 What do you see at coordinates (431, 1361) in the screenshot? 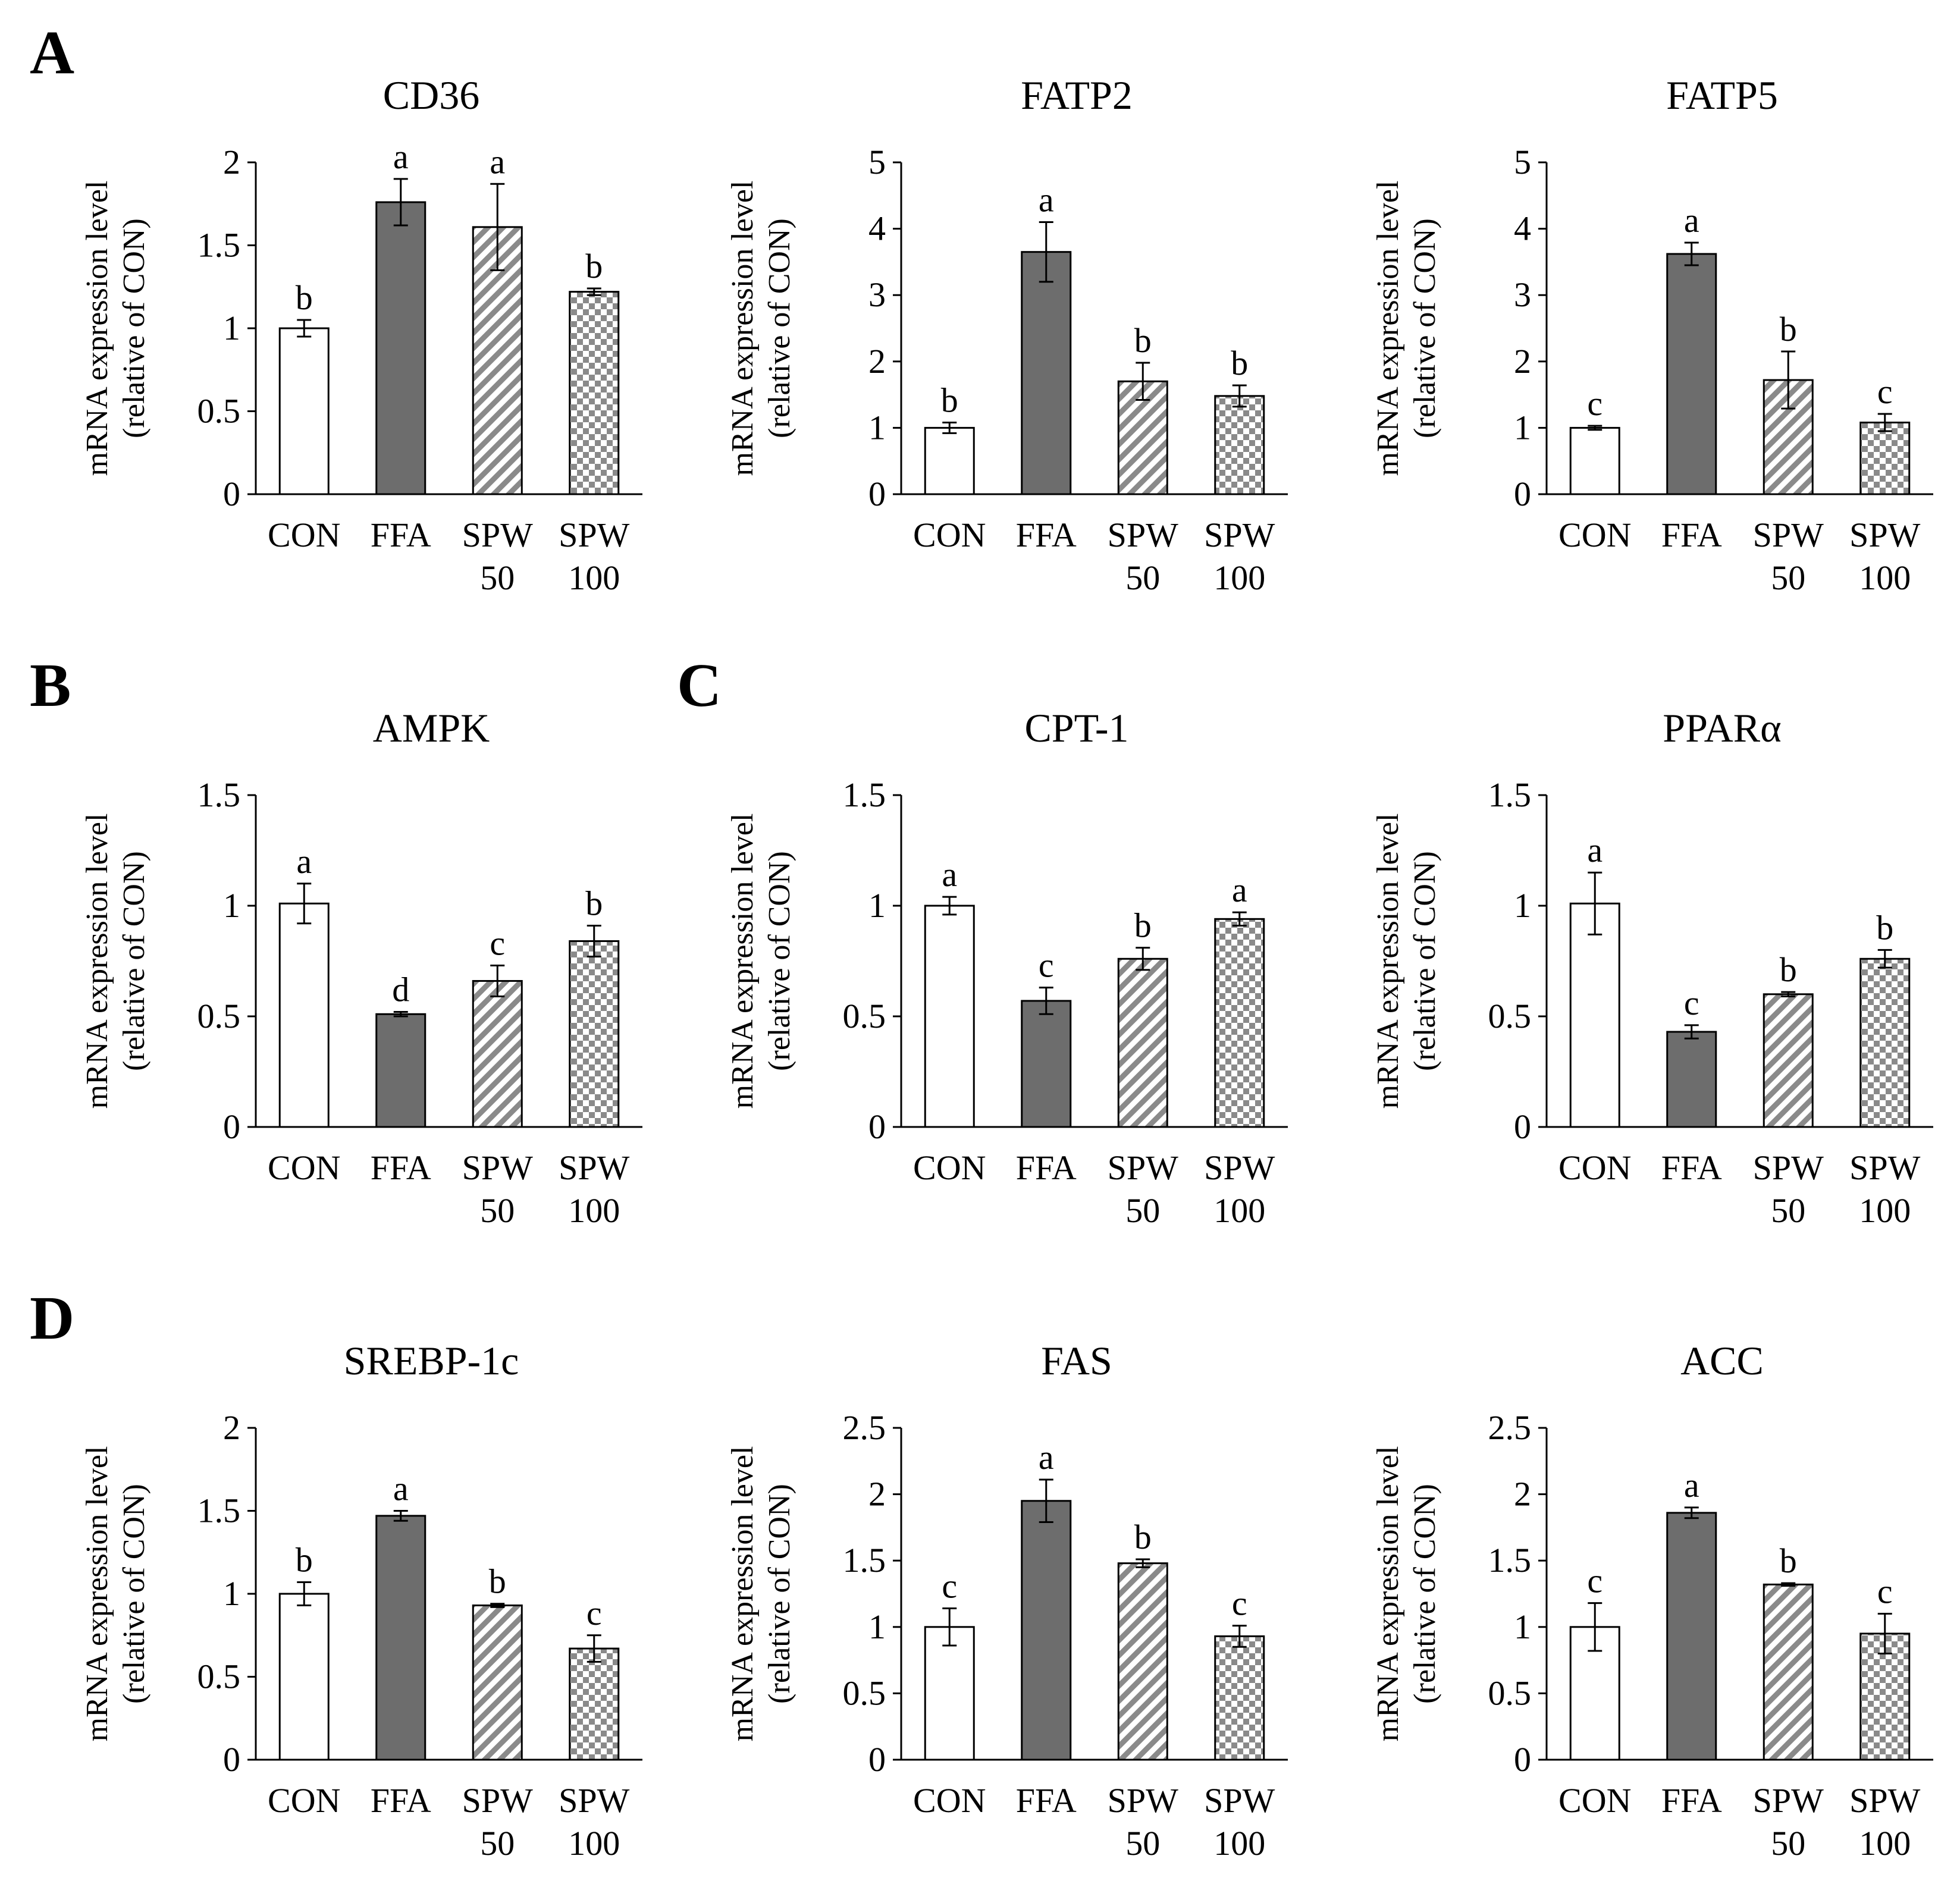
I see `chart-title: SREBP-1c` at bounding box center [431, 1361].